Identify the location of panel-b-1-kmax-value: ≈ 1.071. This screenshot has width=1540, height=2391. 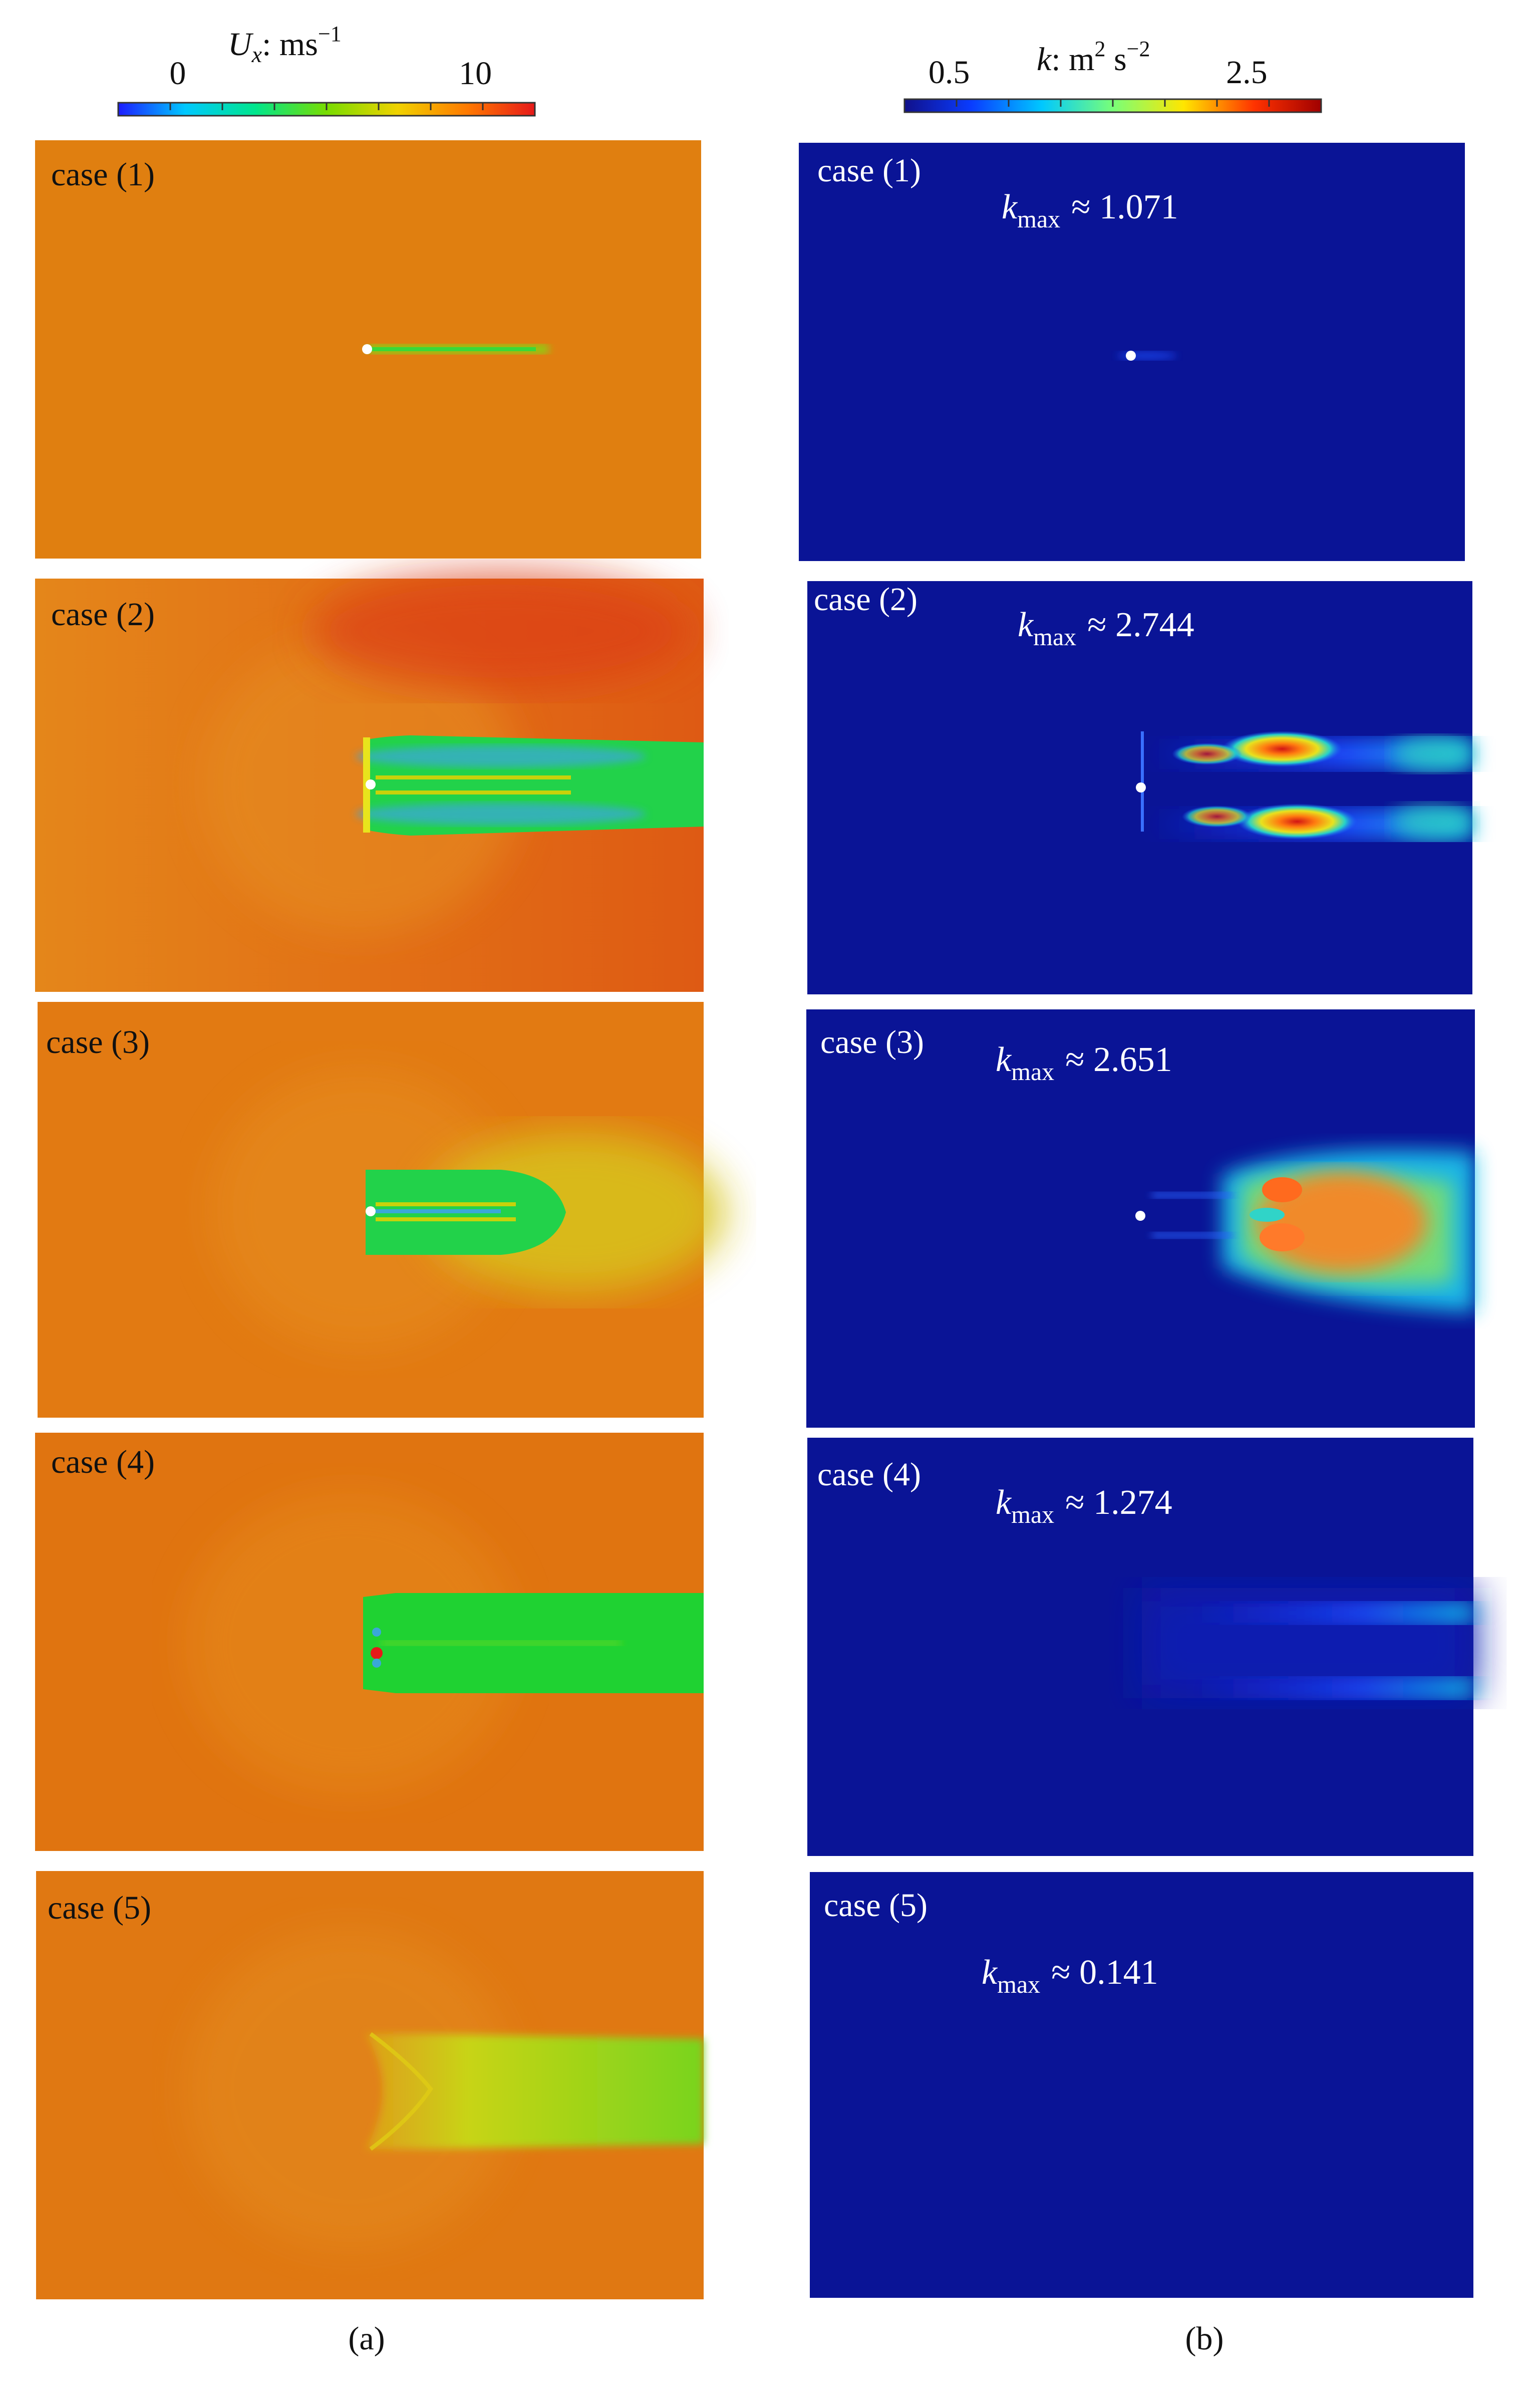
(1125, 207).